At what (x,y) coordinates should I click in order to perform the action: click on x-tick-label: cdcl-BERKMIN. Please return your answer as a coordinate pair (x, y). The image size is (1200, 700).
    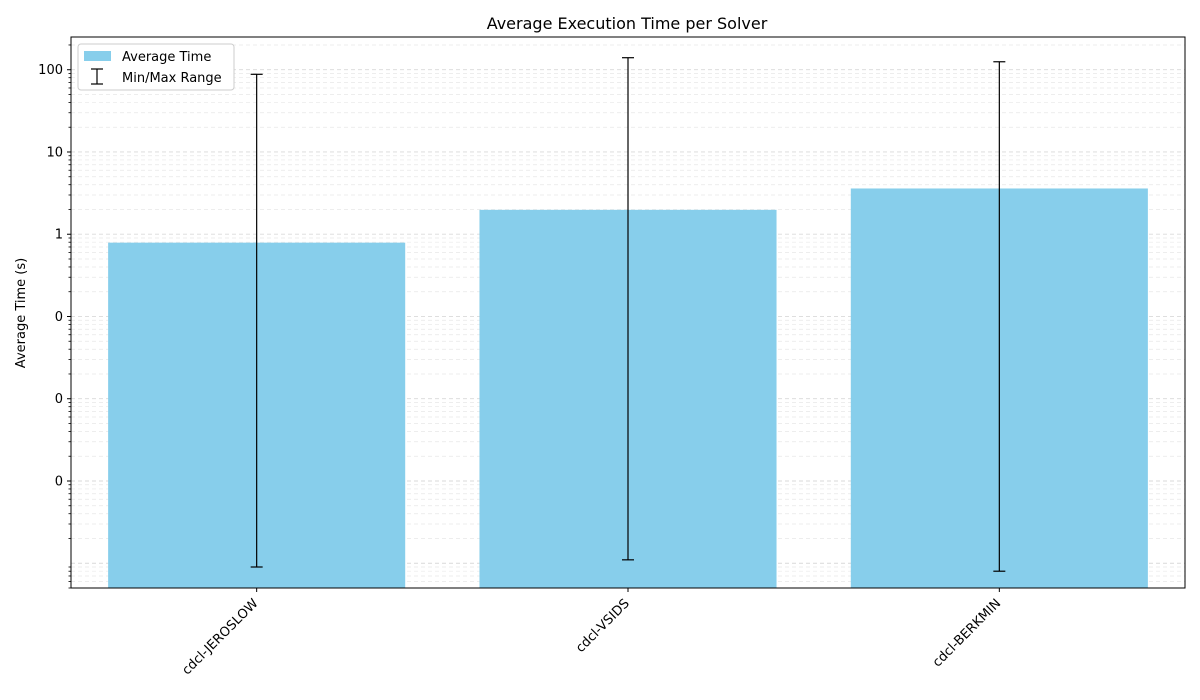
    Looking at the image, I should click on (967, 633).